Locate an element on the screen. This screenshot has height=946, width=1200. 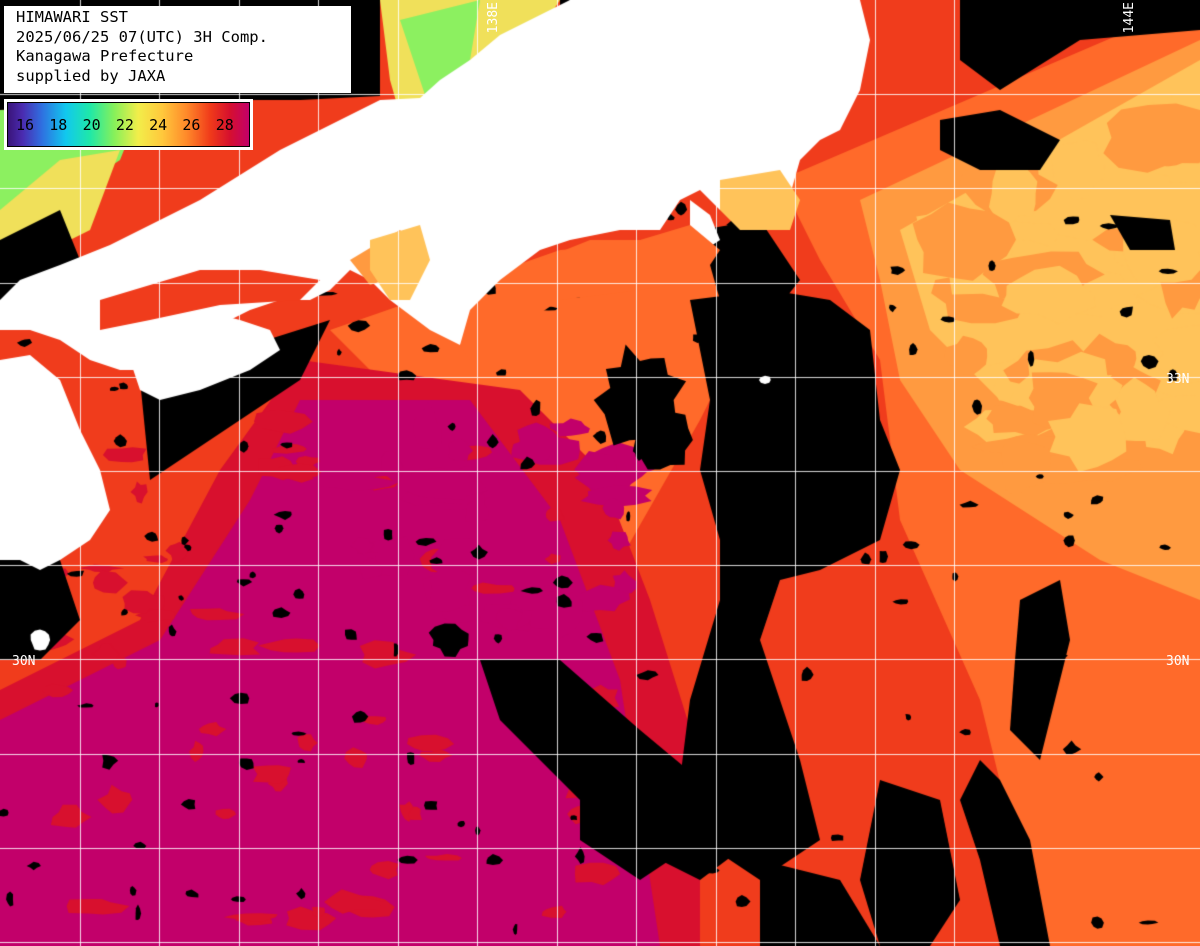
lat-label-30n-right: 30N is located at coordinates (1178, 661).